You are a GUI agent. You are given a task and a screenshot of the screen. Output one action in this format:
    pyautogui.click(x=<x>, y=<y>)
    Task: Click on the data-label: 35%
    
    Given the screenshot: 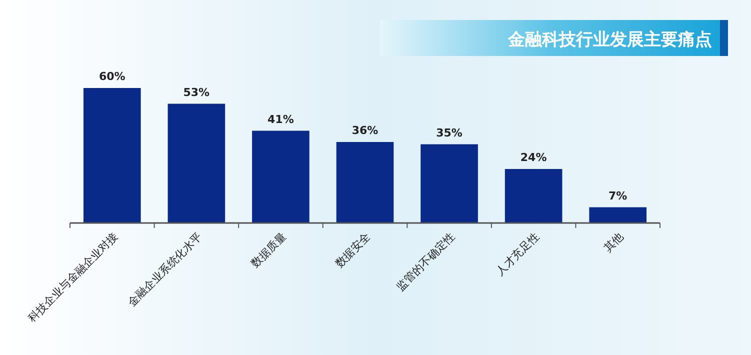 What is the action you would take?
    pyautogui.click(x=449, y=133)
    